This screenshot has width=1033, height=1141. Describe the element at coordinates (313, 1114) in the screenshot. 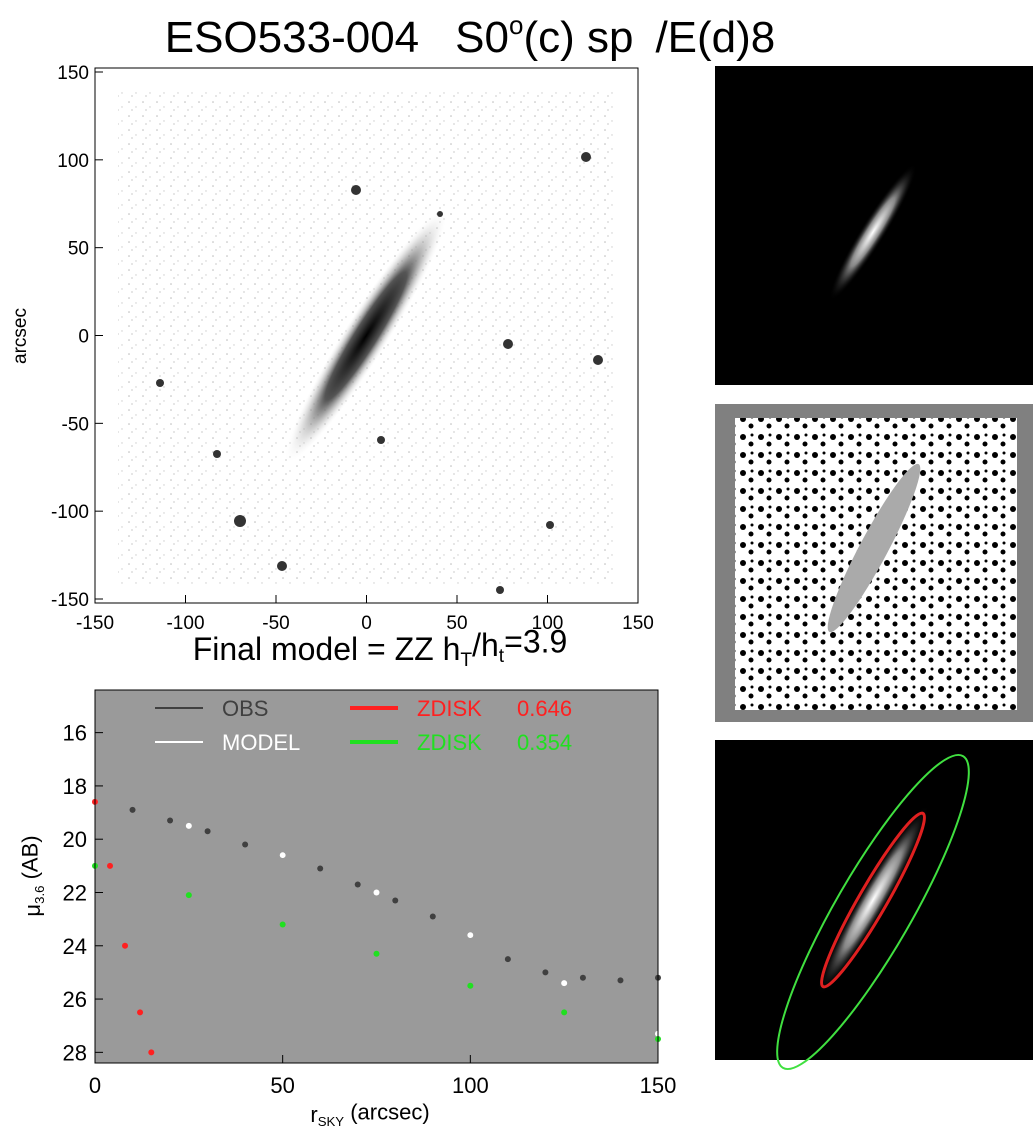

I see `x-axis-label-part: r` at that location.